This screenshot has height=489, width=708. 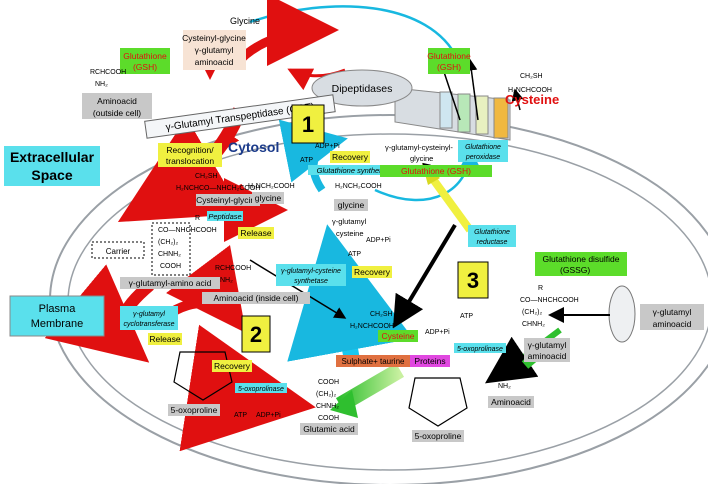 What do you see at coordinates (511, 402) in the screenshot?
I see `aminoacid-r: Aminoacid` at bounding box center [511, 402].